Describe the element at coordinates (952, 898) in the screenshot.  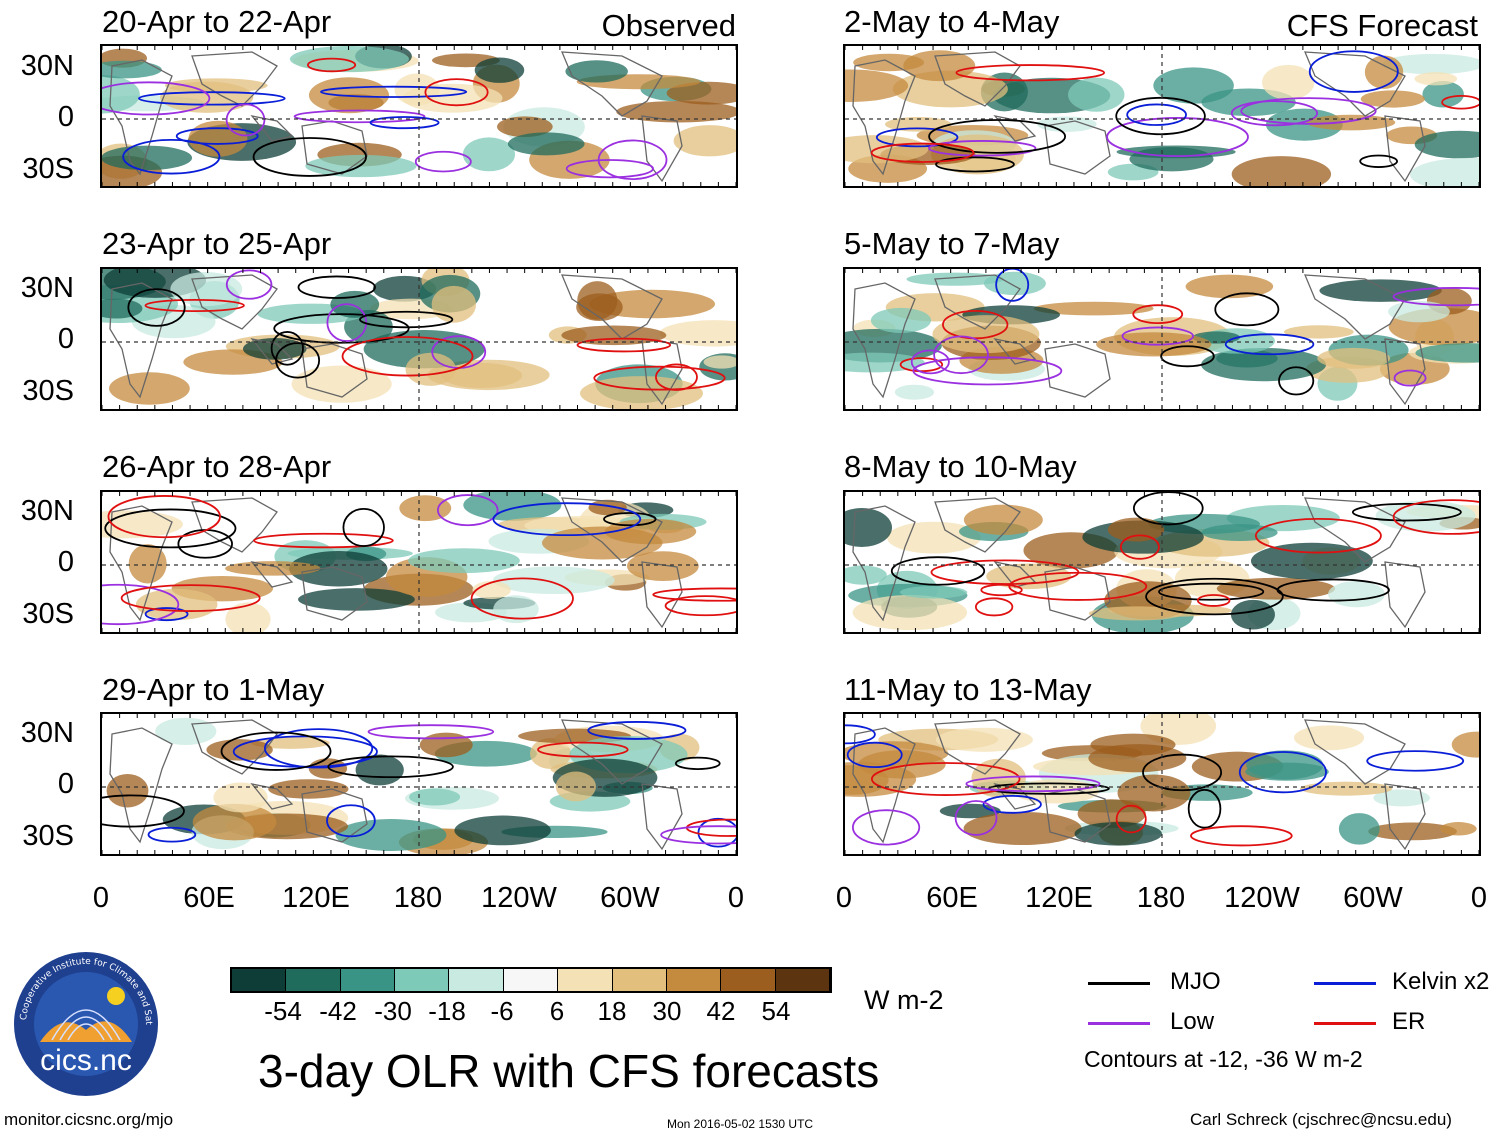
I see `lon-label: 60E` at that location.